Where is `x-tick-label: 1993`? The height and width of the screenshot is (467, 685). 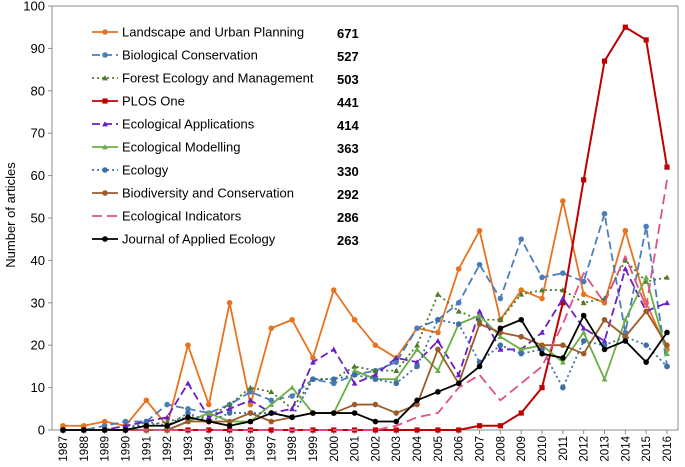
x-tick-label: 1993 is located at coordinates (189, 449).